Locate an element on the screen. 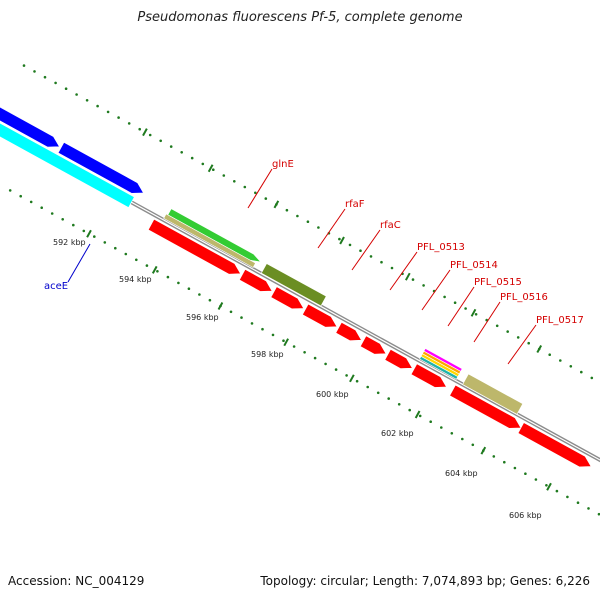  gene-red-4-shape is located at coordinates (320, 315).